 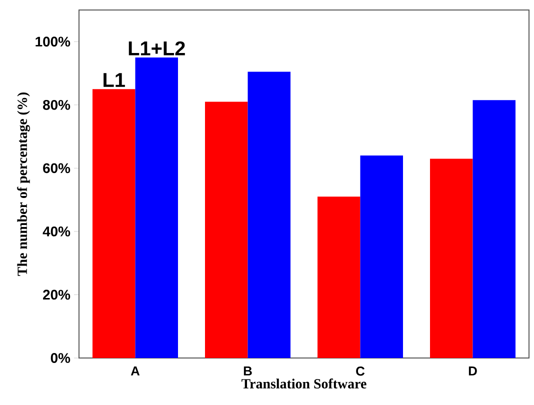 I want to click on y-tick-label: 60%, so click(x=56, y=168).